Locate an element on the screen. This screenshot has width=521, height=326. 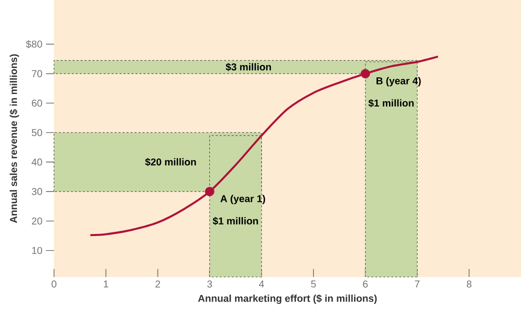
x-tick-label: 0 is located at coordinates (54, 284).